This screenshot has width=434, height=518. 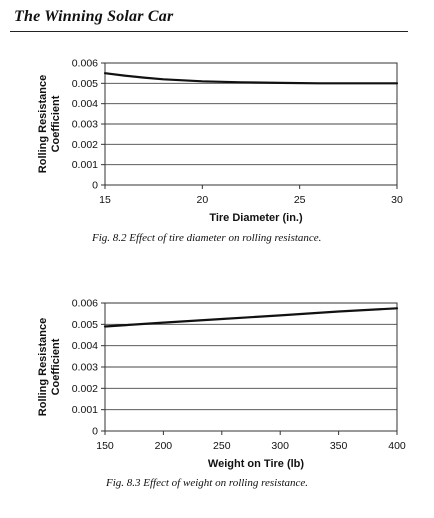 What do you see at coordinates (222, 446) in the screenshot?
I see `x-tick-label: 250` at bounding box center [222, 446].